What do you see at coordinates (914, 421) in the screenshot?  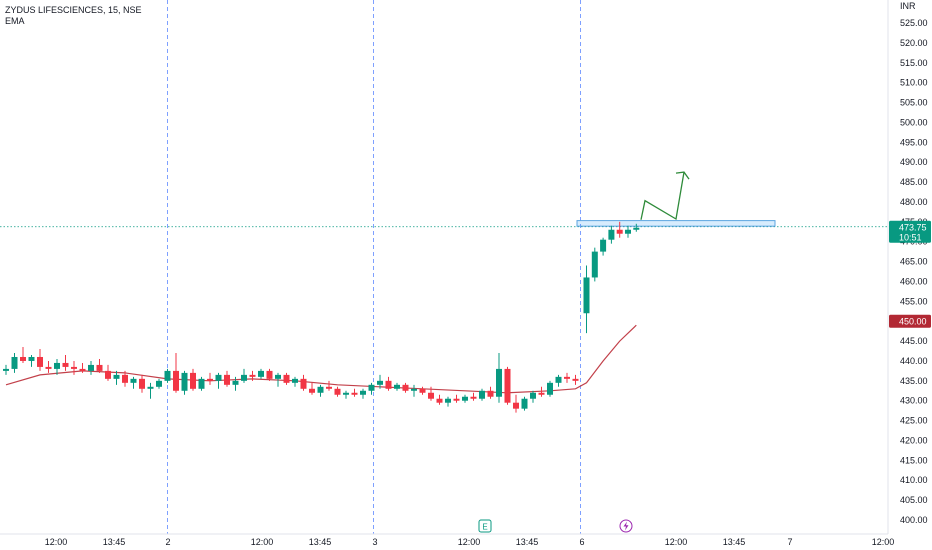 I see `y-tick-label: 425.00` at bounding box center [914, 421].